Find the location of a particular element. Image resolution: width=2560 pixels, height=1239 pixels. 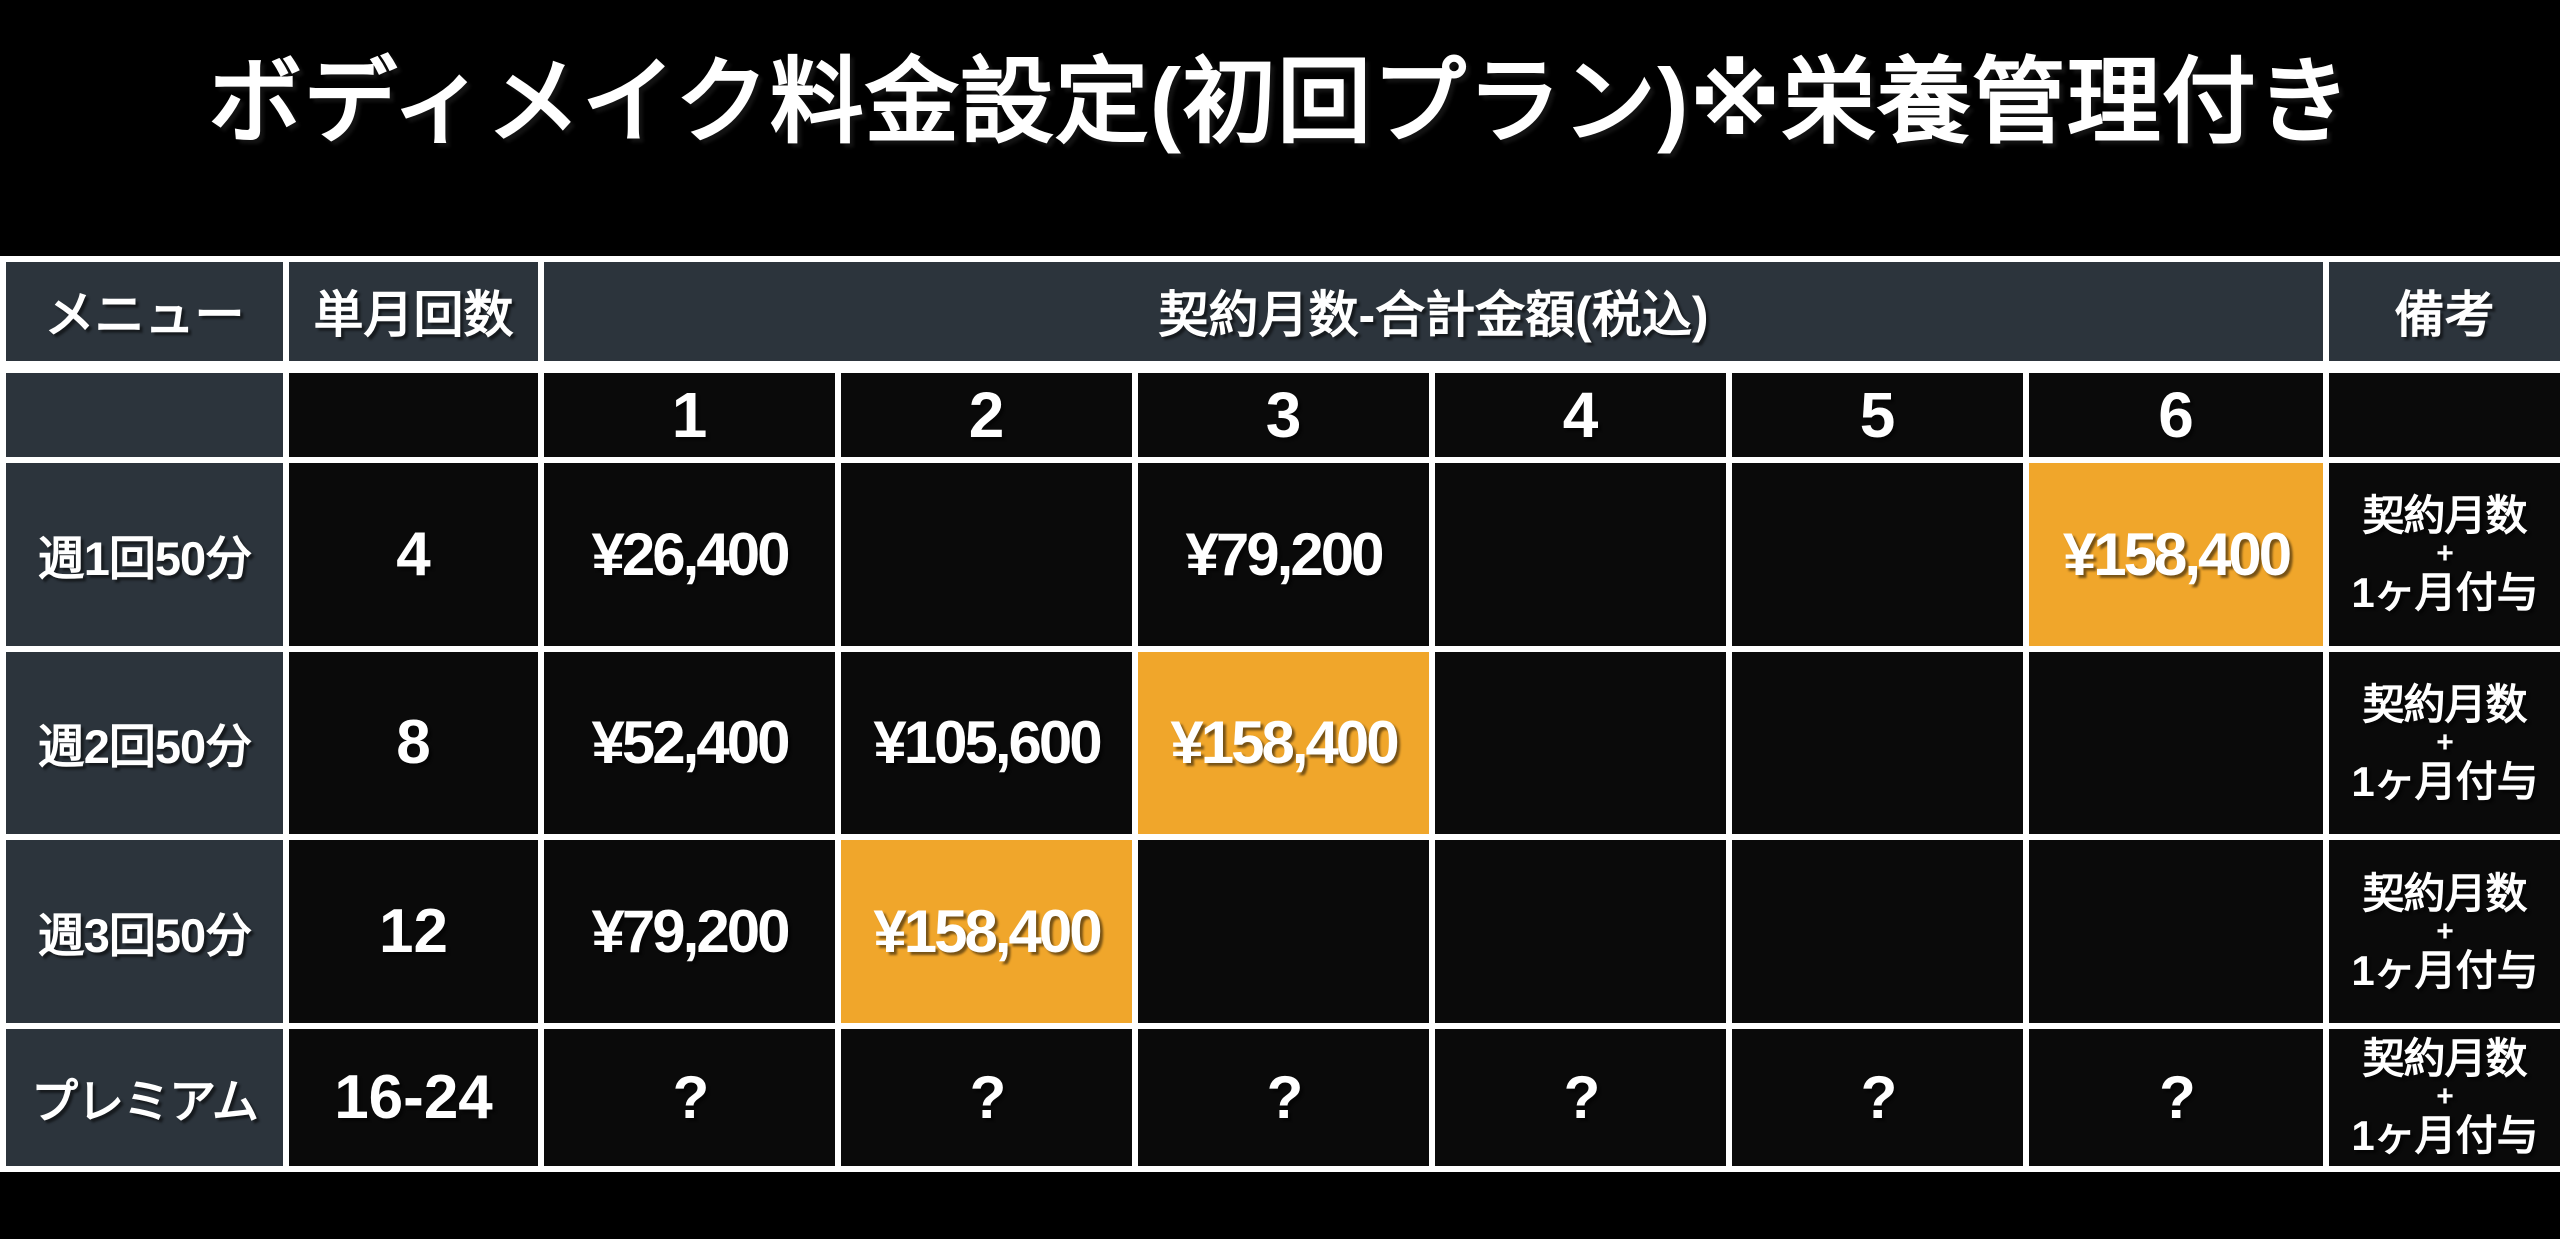

note-cell-week2: 契約月数 + 1ヶ月付与 is located at coordinates (2441, 743).